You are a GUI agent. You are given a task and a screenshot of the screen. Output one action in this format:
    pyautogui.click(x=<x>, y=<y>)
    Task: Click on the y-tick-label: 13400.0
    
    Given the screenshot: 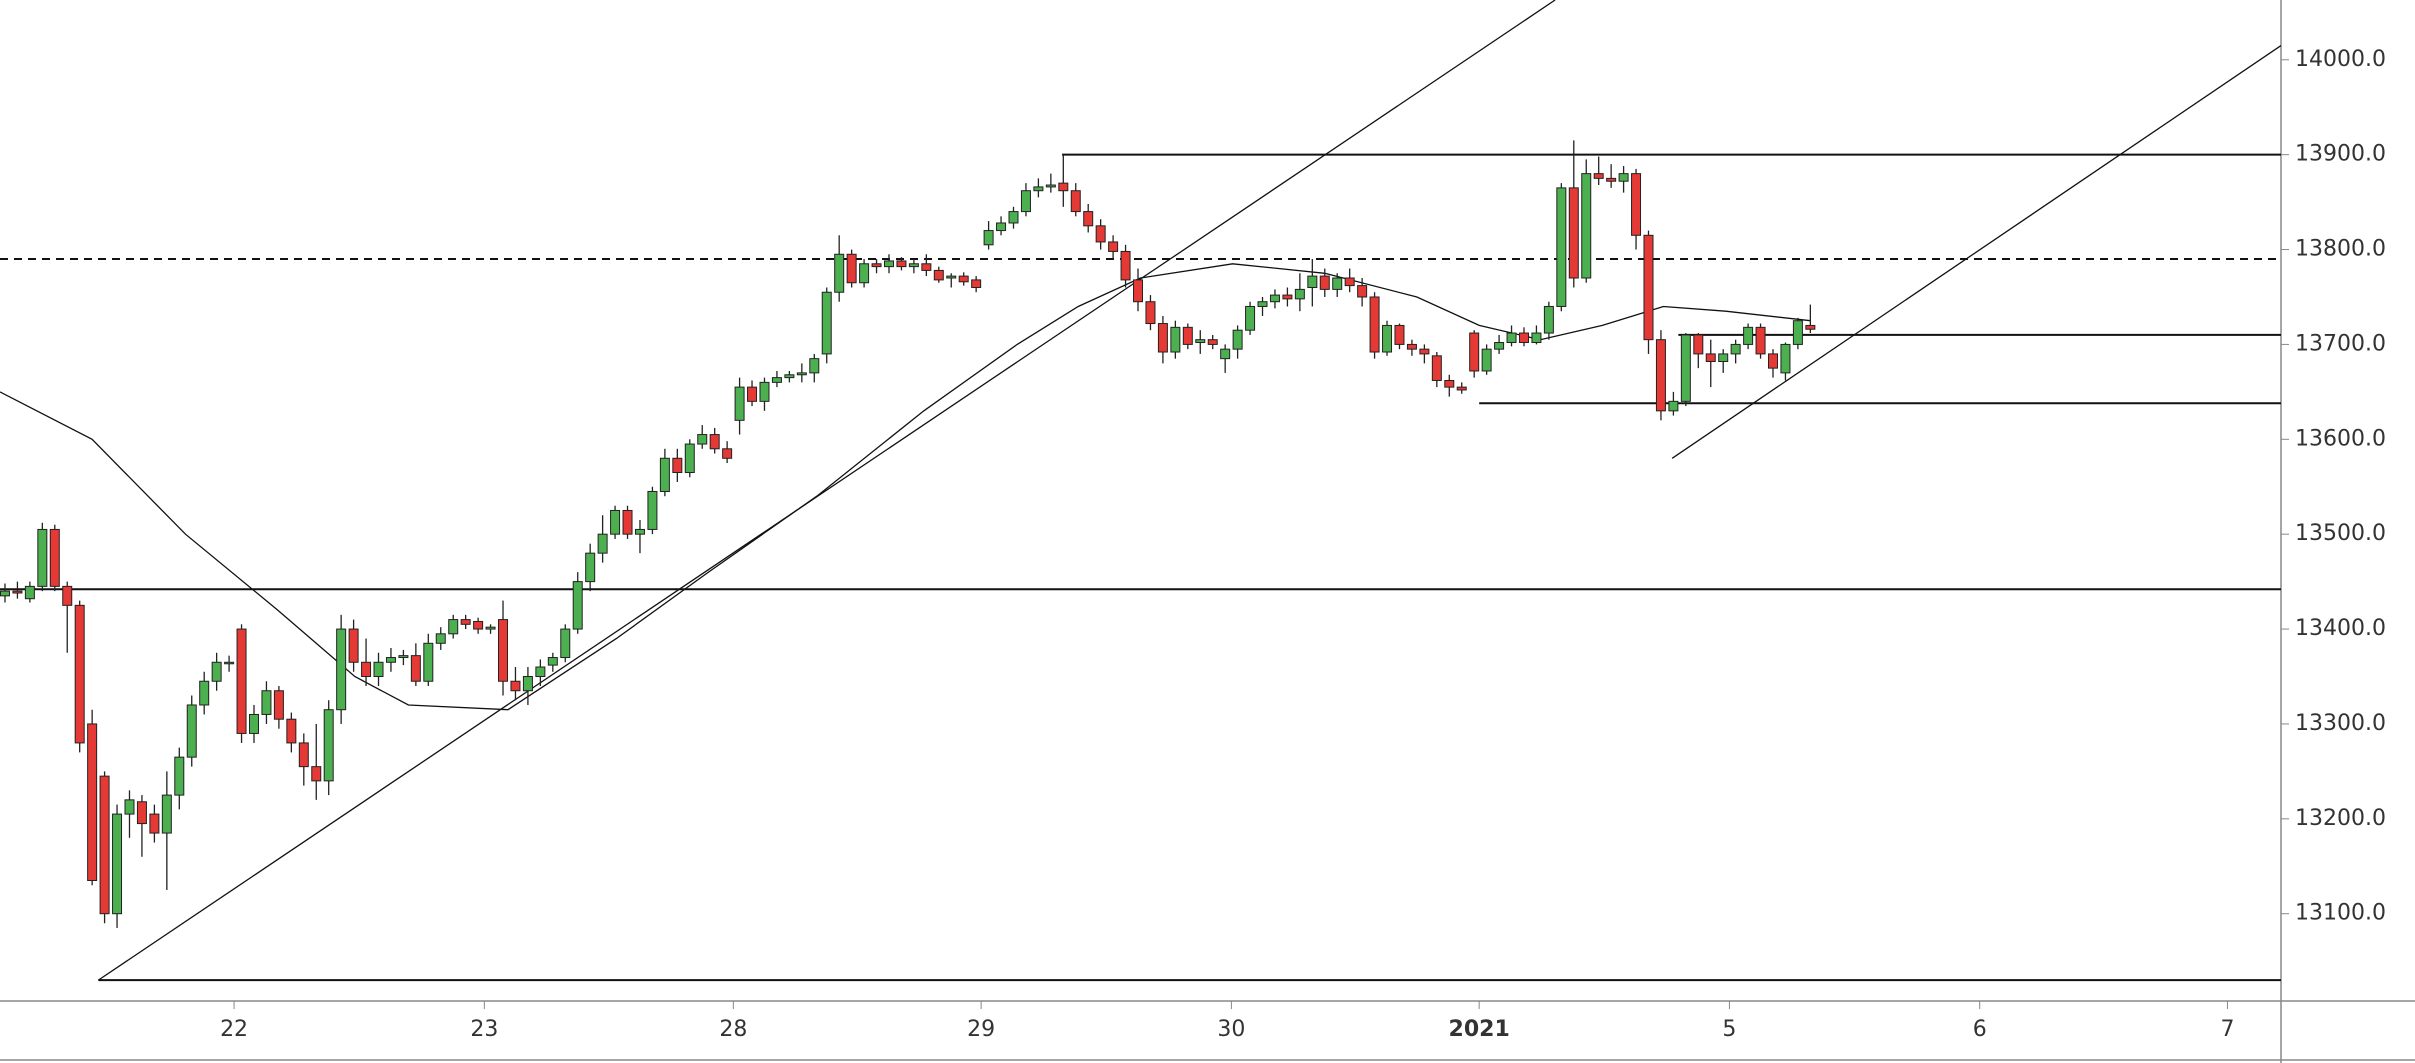 What is the action you would take?
    pyautogui.click(x=2340, y=628)
    